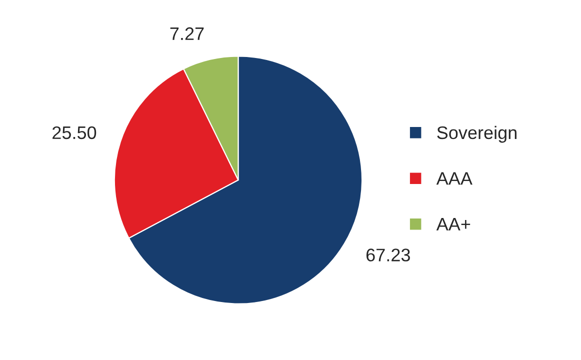 The width and height of the screenshot is (581, 360). I want to click on data-label: 25.50, so click(74, 133).